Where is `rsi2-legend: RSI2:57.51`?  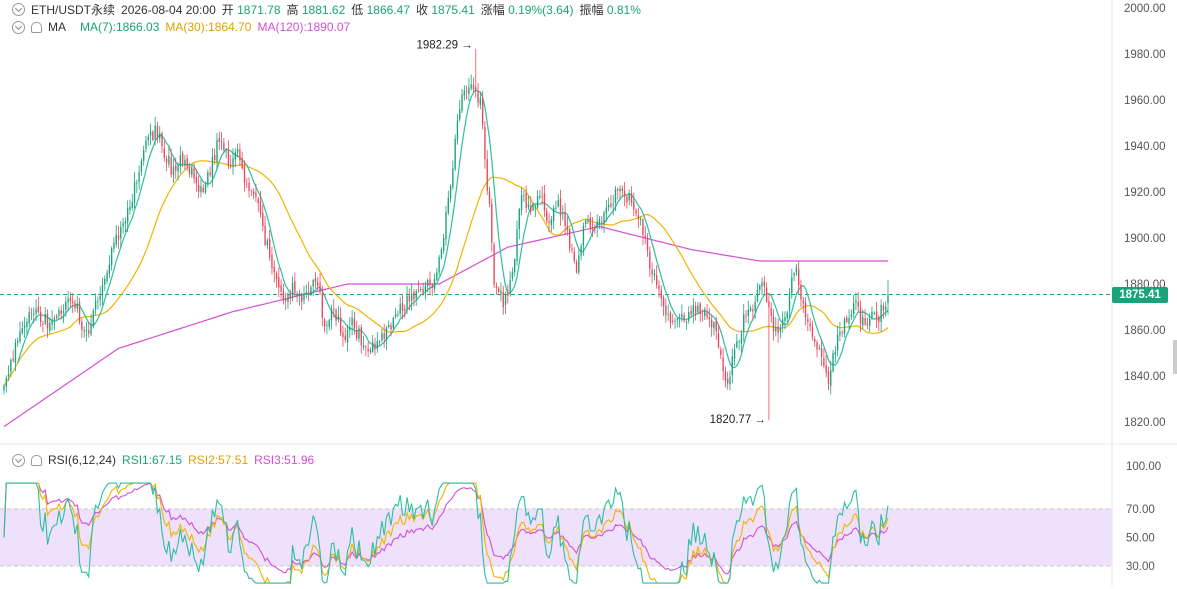 rsi2-legend: RSI2:57.51 is located at coordinates (218, 460).